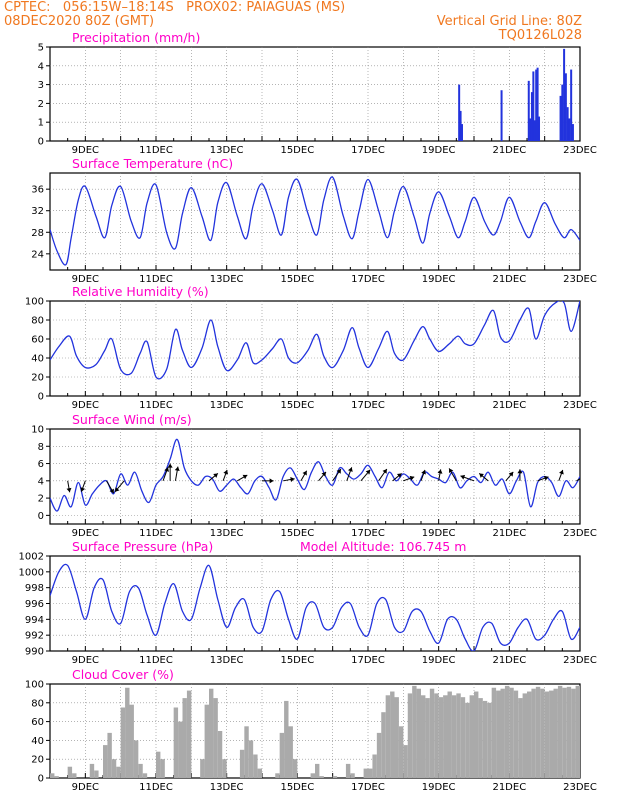  I want to click on precip-xtick-label: 17DEC, so click(368, 150).